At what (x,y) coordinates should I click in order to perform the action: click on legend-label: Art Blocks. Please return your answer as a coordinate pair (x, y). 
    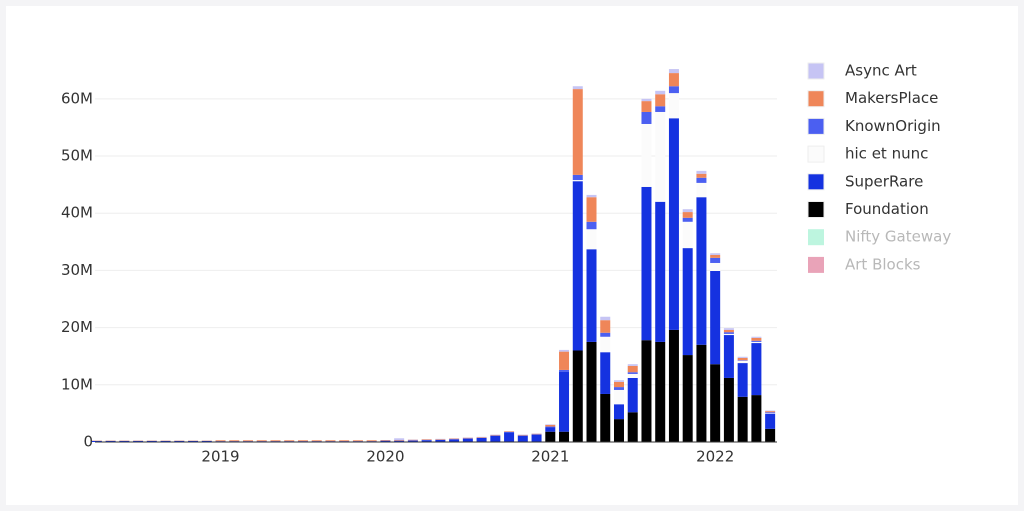
    Looking at the image, I should click on (883, 264).